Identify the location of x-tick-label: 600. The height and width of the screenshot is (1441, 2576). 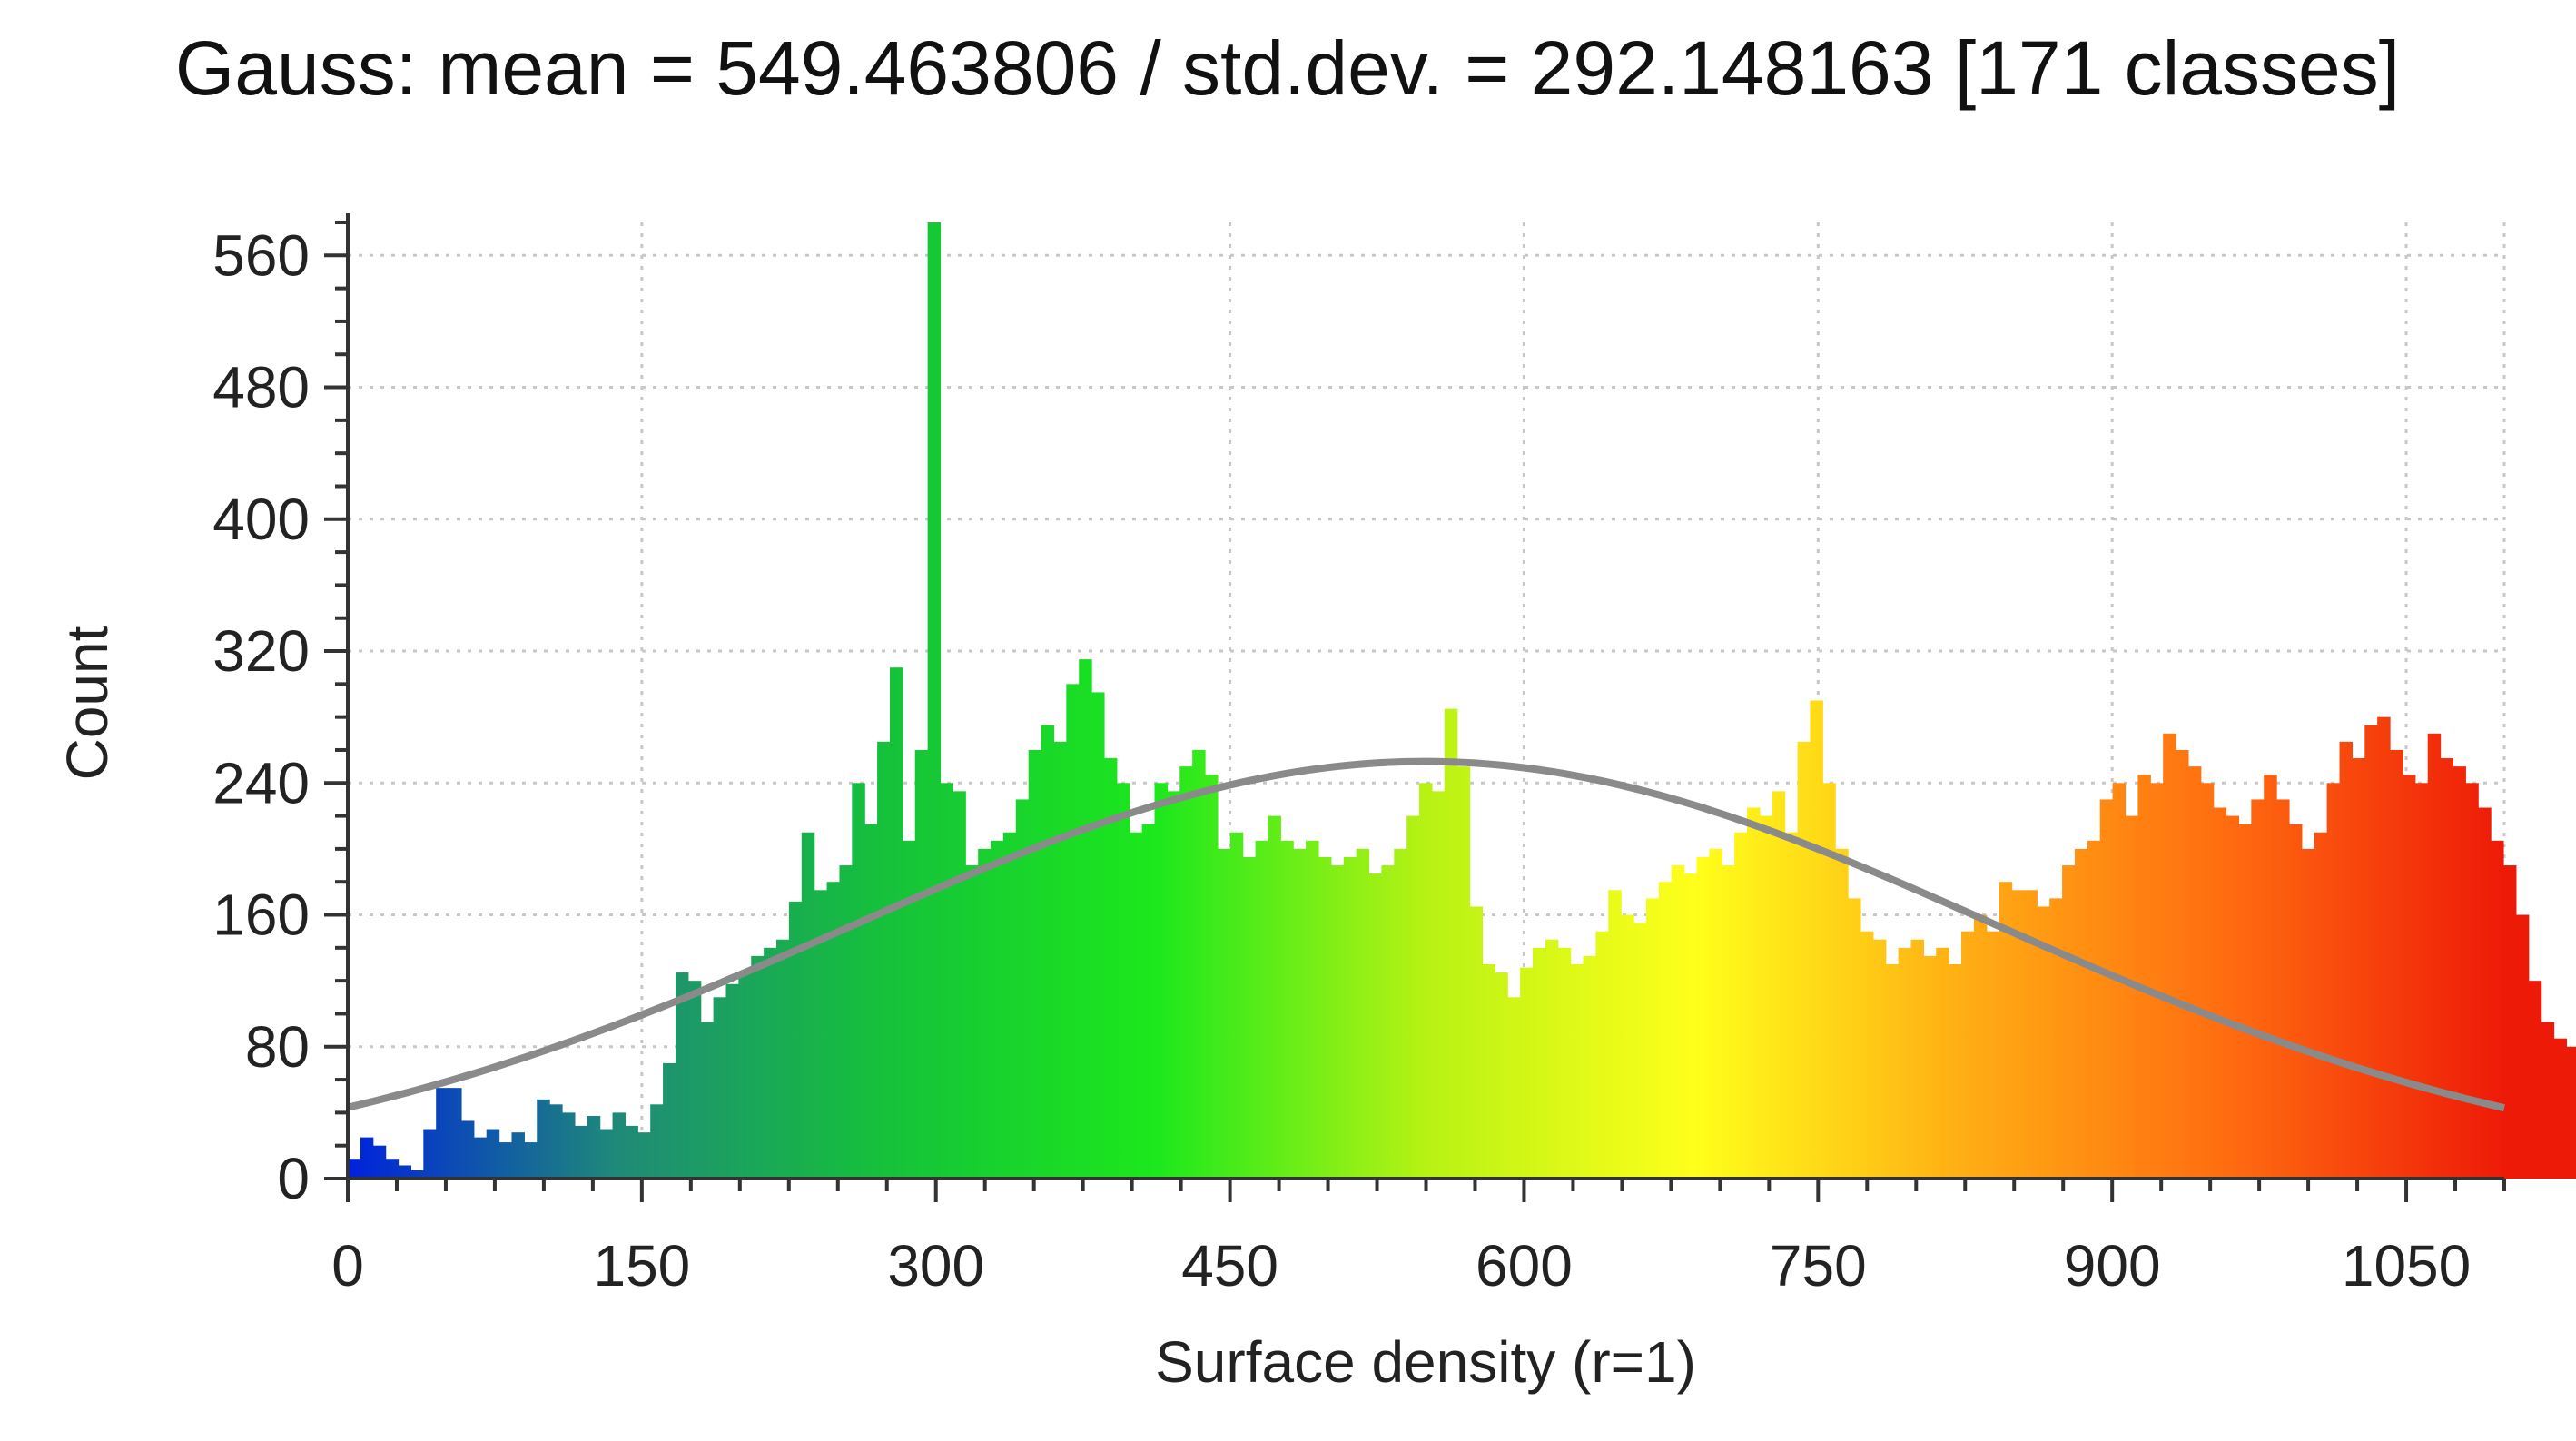
(1524, 1265).